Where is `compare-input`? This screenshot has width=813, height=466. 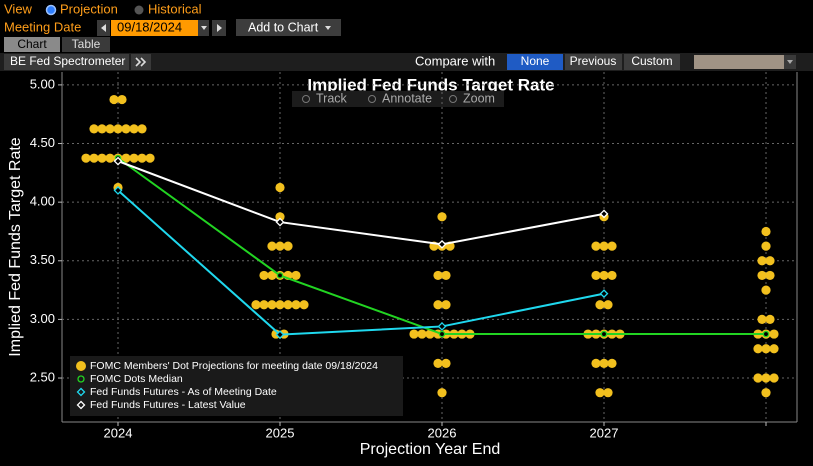 compare-input is located at coordinates (739, 62).